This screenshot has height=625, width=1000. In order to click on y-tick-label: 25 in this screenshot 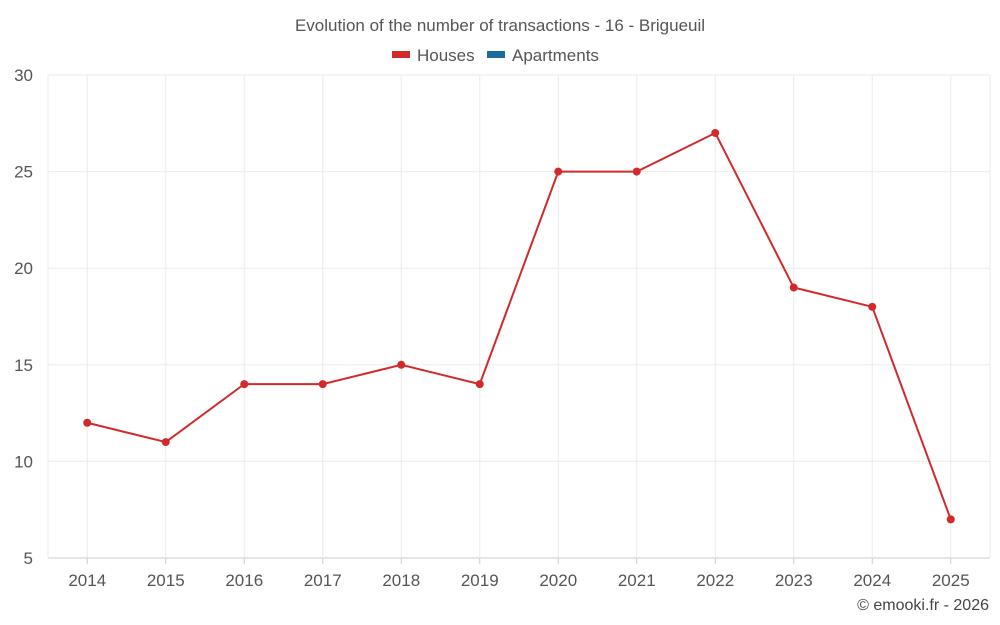, I will do `click(23, 172)`.